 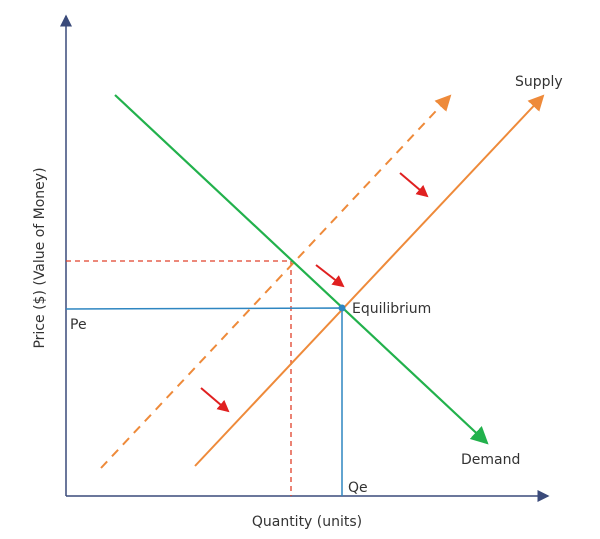 I want to click on quantity-label: Qe, so click(x=358, y=488).